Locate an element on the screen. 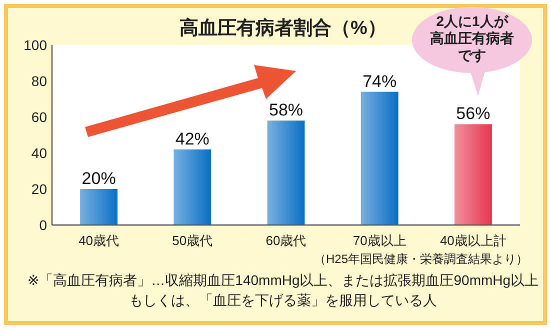 Image resolution: width=551 pixels, height=329 pixels. data-label: 20% is located at coordinates (99, 178).